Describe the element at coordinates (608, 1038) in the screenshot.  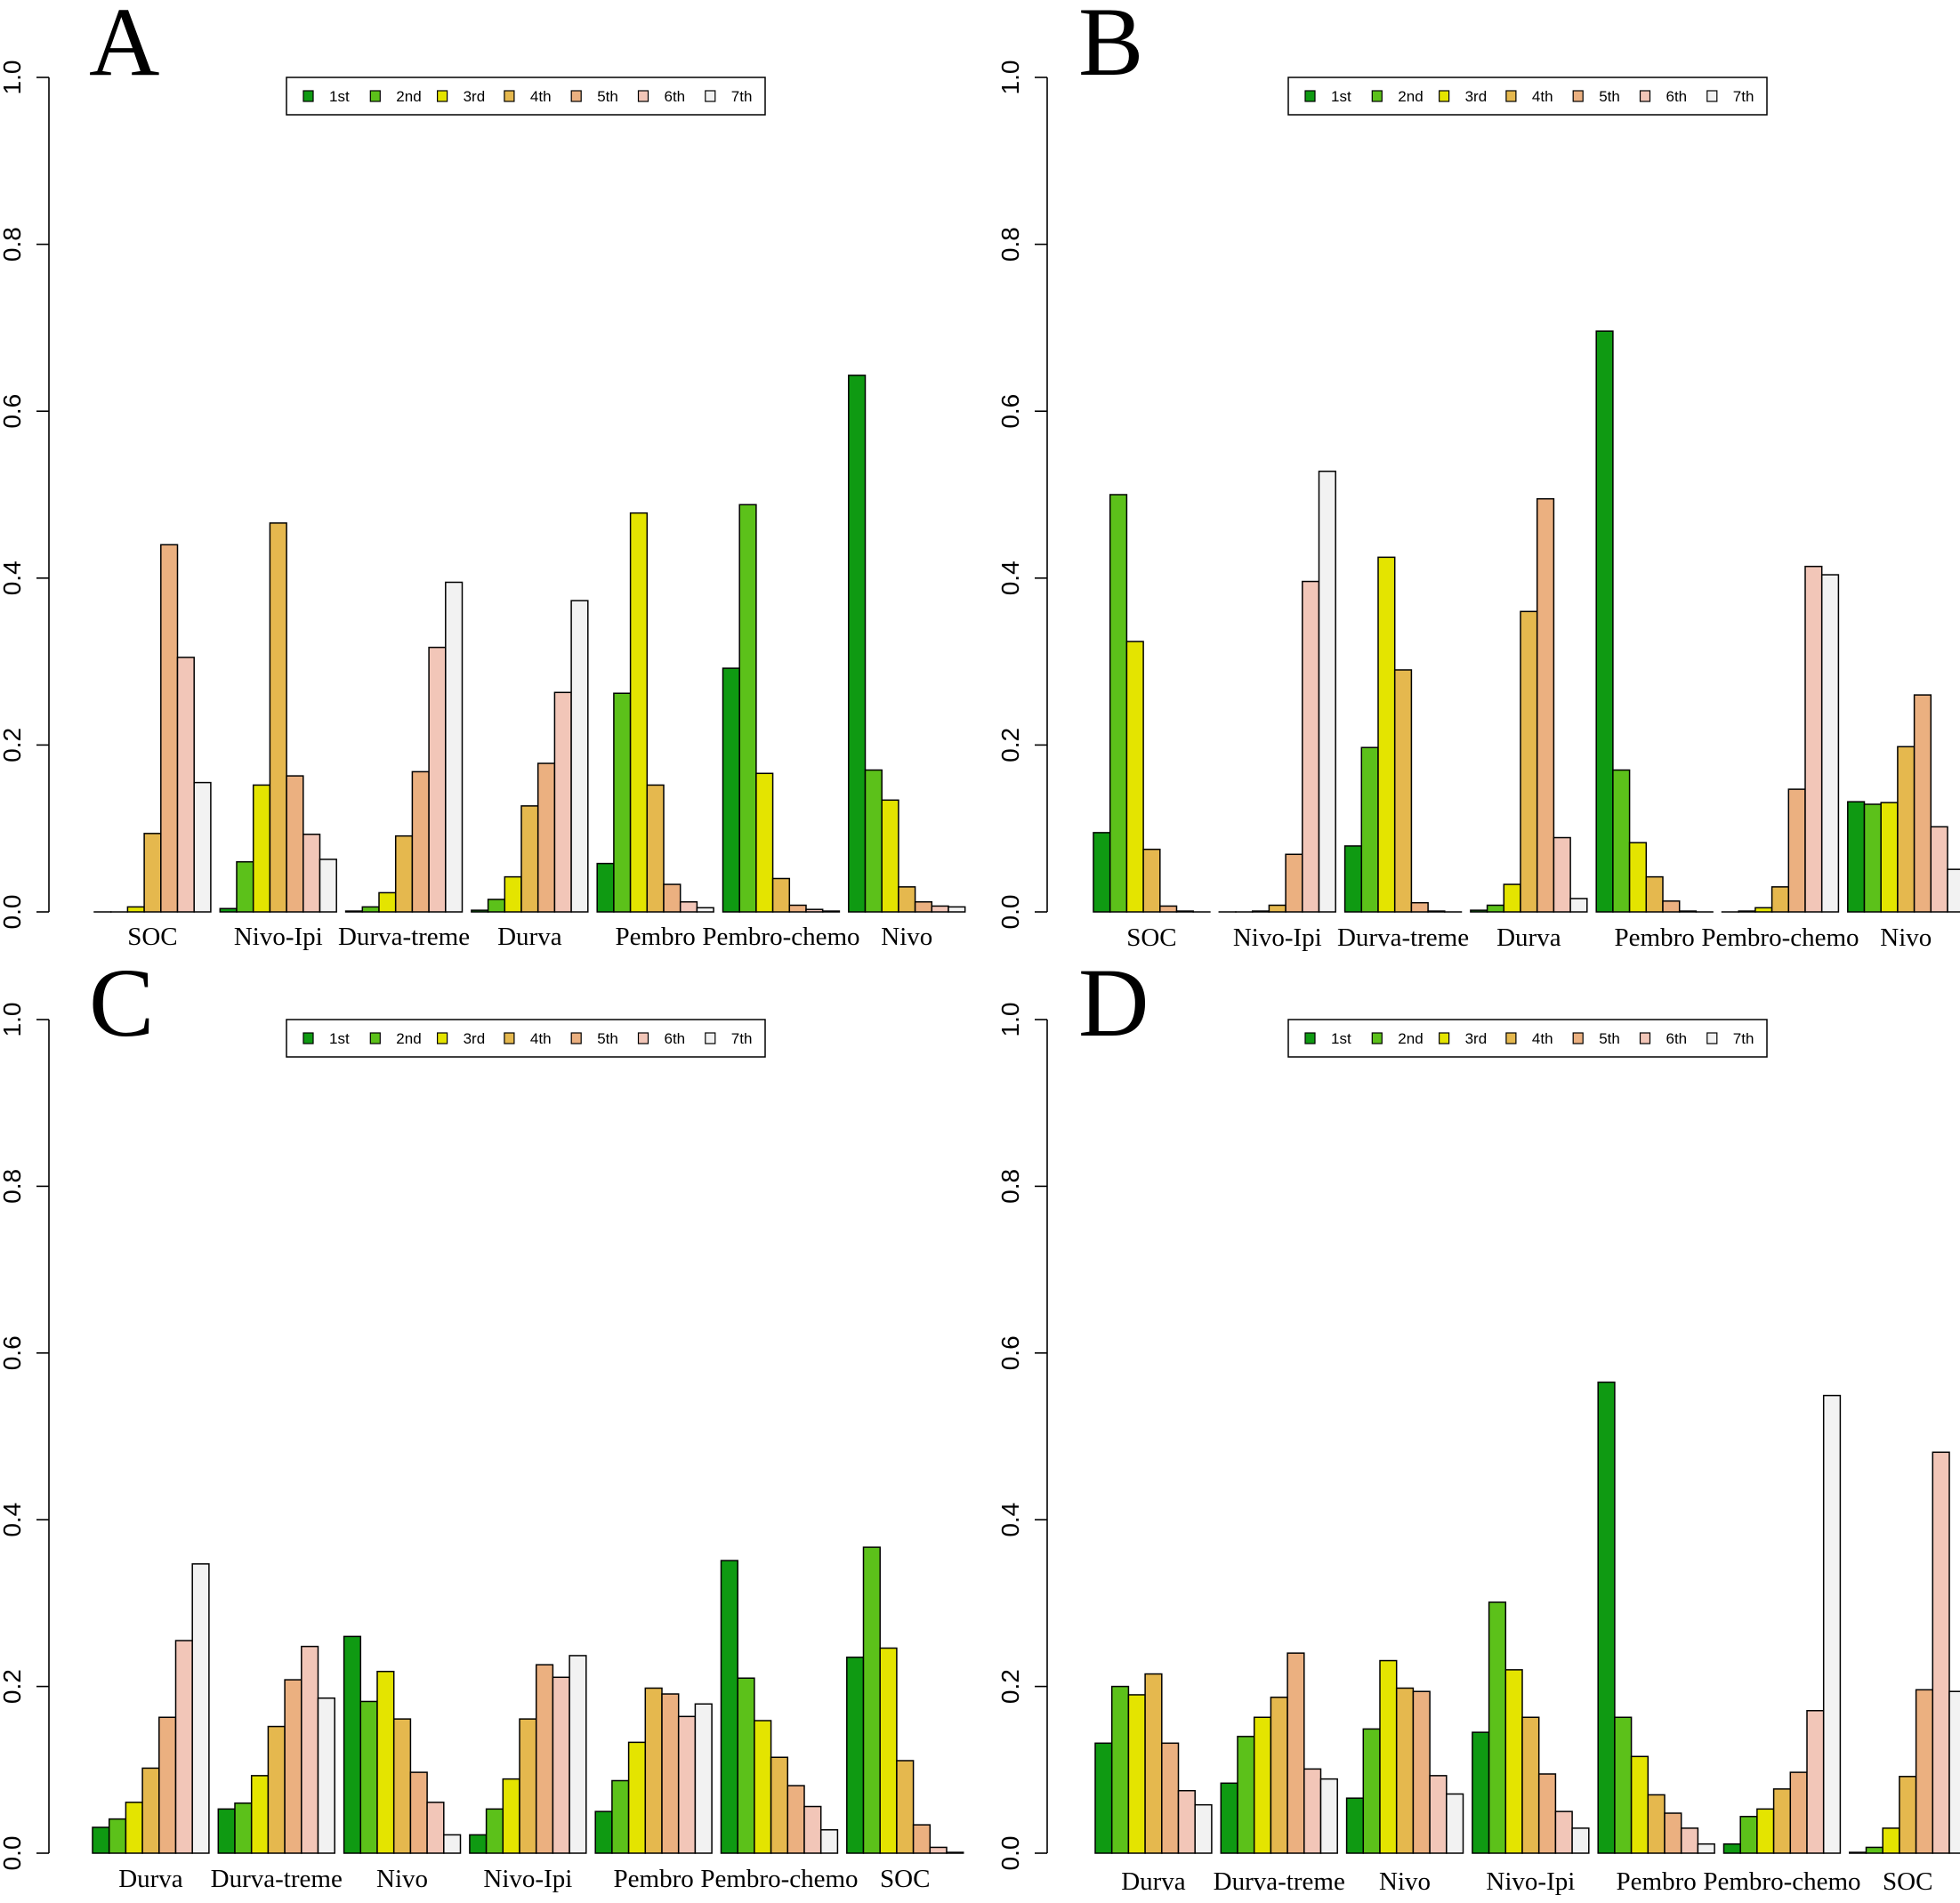
I see `legend-label: 5th` at that location.